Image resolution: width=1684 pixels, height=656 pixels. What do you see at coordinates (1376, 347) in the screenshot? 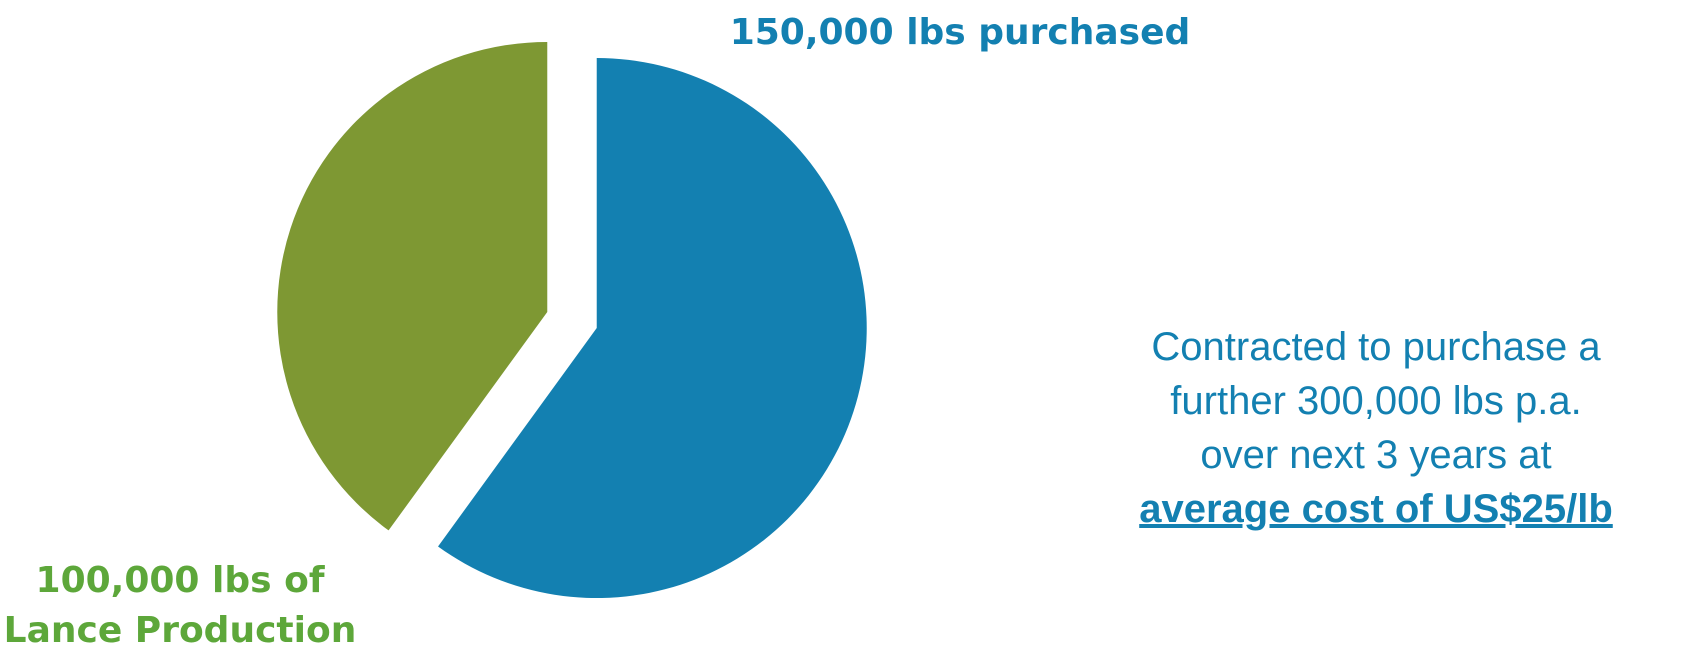
I see `annotation-line1: Contracted to purchase a` at bounding box center [1376, 347].